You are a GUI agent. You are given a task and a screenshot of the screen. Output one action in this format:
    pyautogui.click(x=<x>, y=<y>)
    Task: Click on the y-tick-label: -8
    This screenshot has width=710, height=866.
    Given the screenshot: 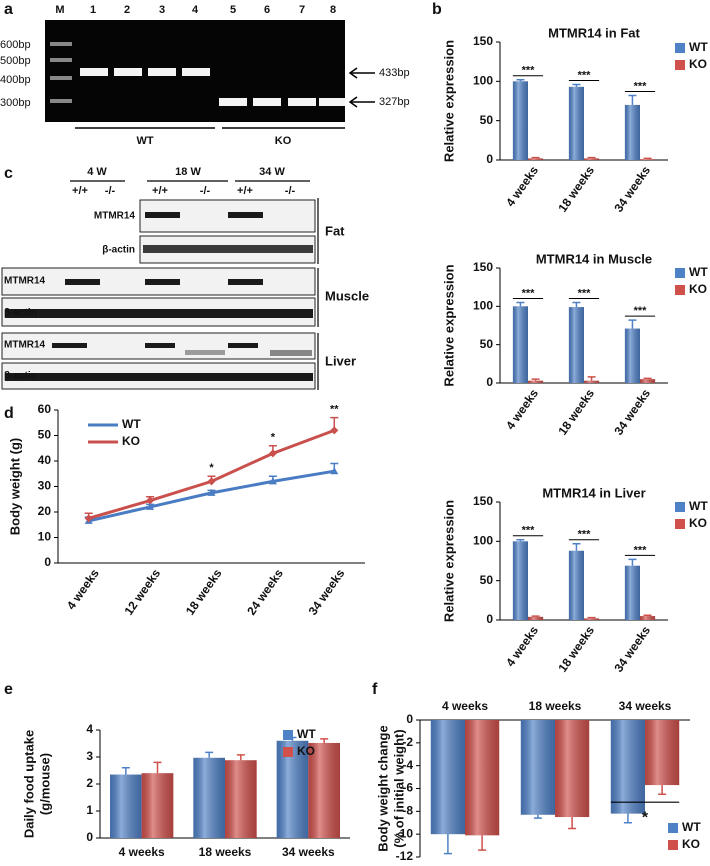 What is the action you would take?
    pyautogui.click(x=407, y=811)
    